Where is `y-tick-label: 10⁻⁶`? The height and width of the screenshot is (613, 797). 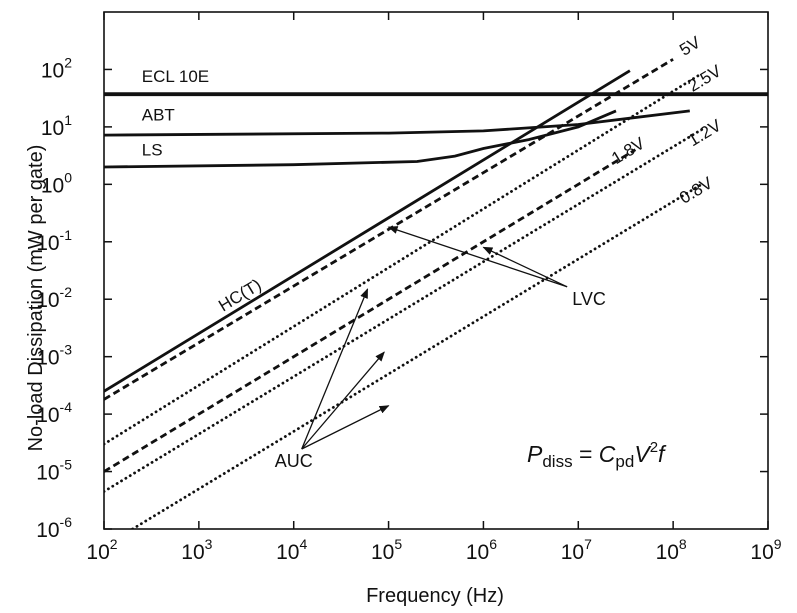 y-tick-label: 10⁻⁶ is located at coordinates (54, 528).